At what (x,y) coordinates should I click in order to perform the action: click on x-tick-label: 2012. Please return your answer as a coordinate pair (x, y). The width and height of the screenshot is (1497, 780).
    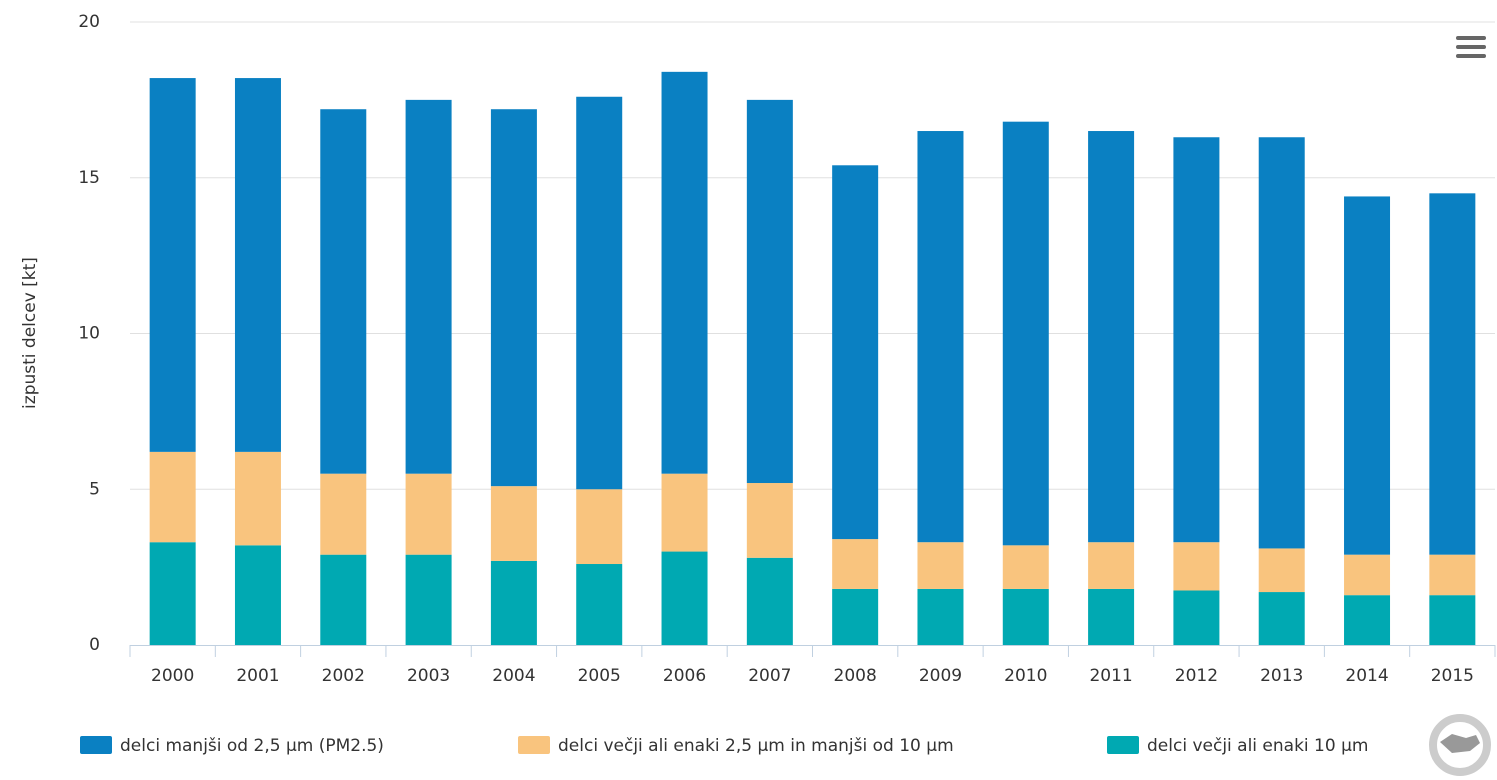
    Looking at the image, I should click on (1196, 676).